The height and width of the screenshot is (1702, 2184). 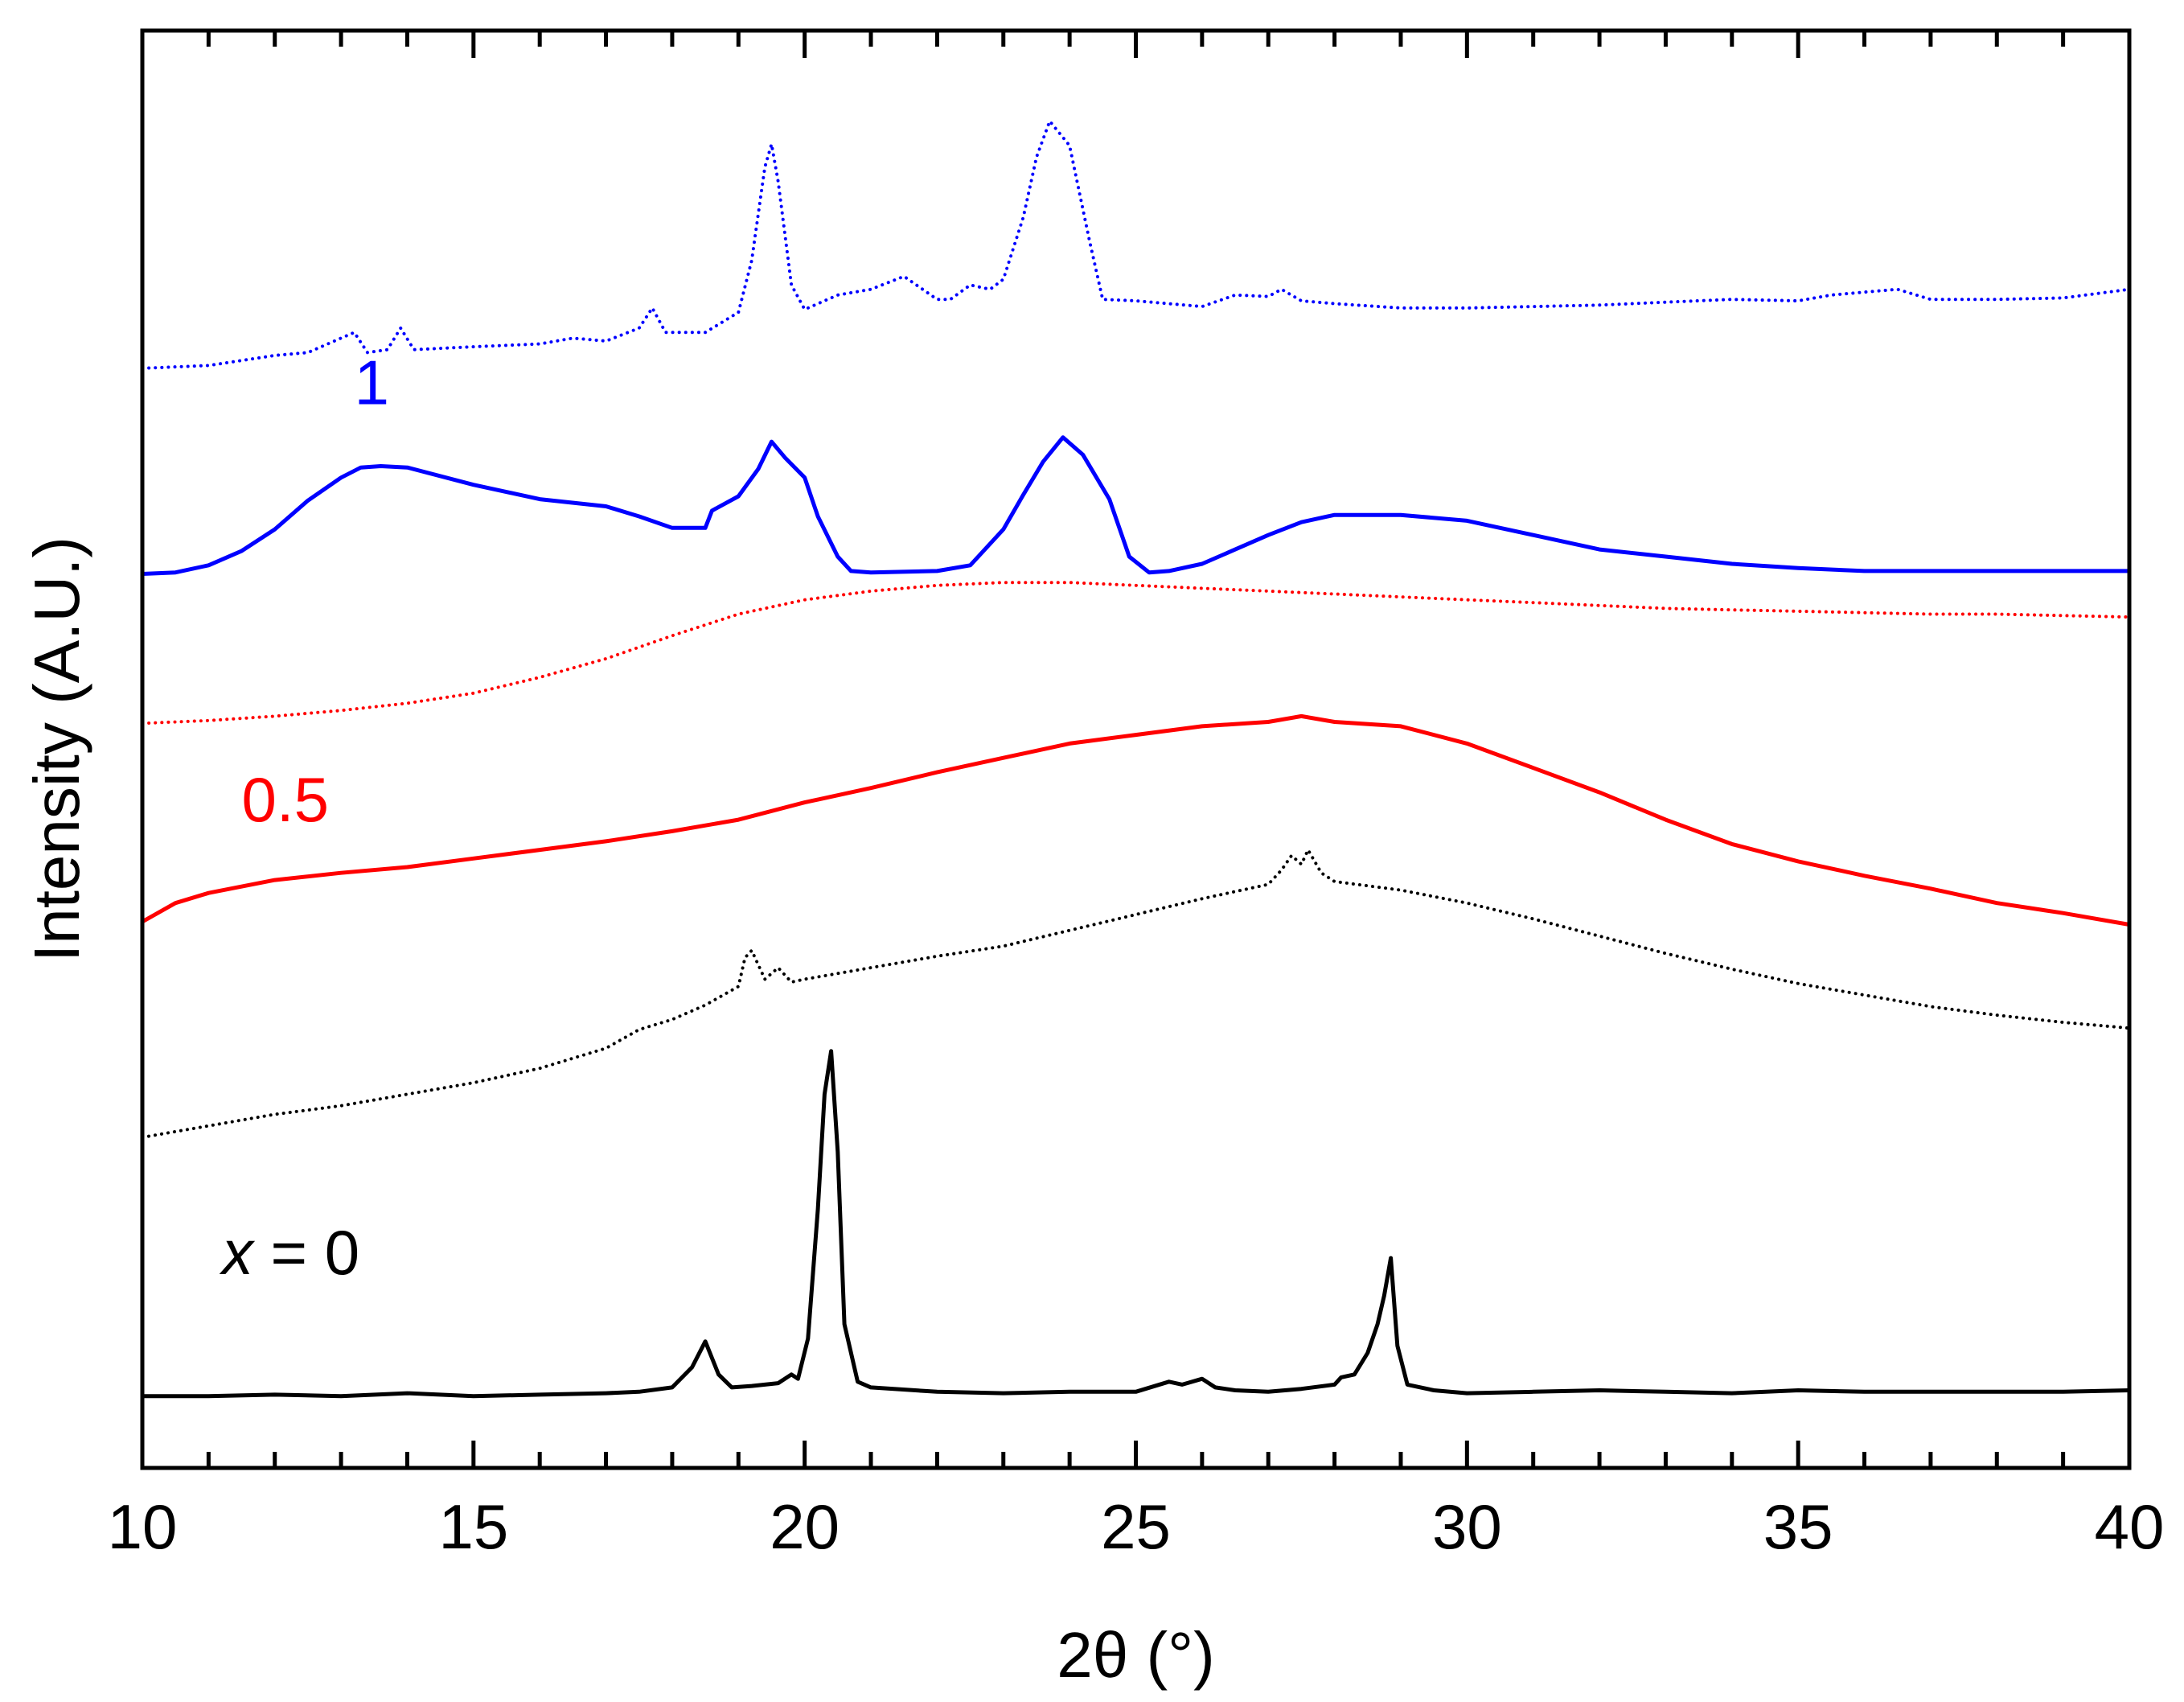 I want to click on x-tick-label-25: 25, so click(x=1136, y=1526).